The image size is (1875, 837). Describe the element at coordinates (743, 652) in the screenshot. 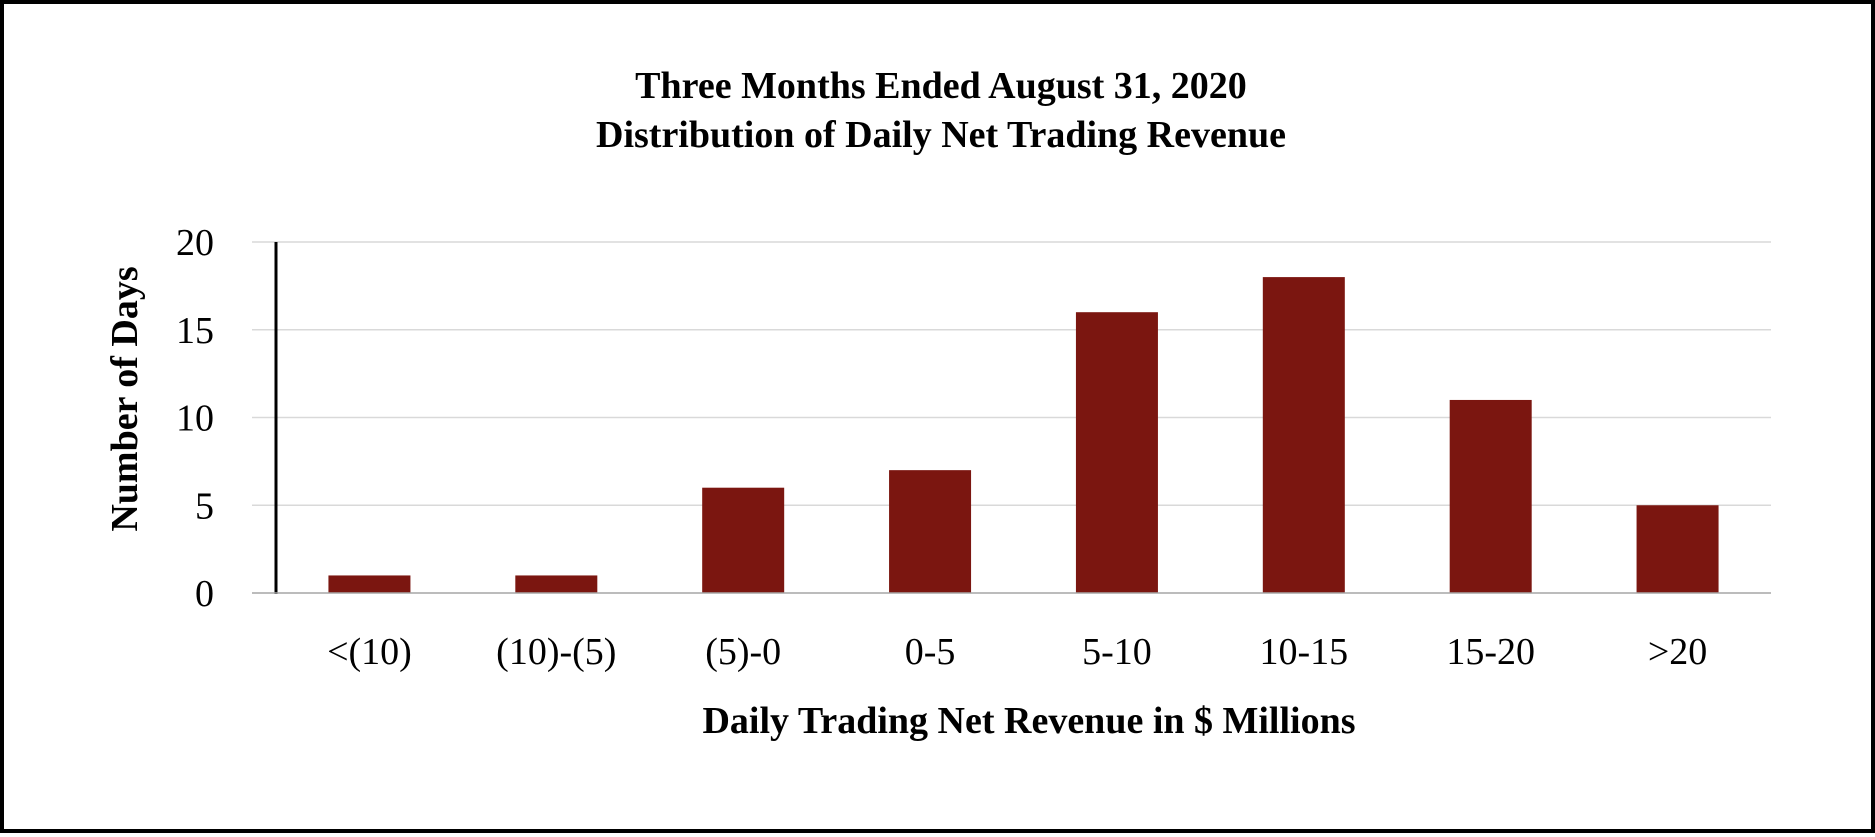

I see `x-category-label: (5)-0` at that location.